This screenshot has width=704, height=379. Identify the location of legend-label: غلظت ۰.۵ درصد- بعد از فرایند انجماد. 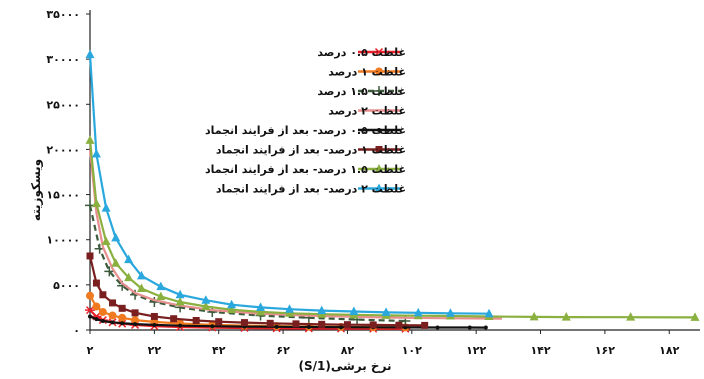
(305, 130).